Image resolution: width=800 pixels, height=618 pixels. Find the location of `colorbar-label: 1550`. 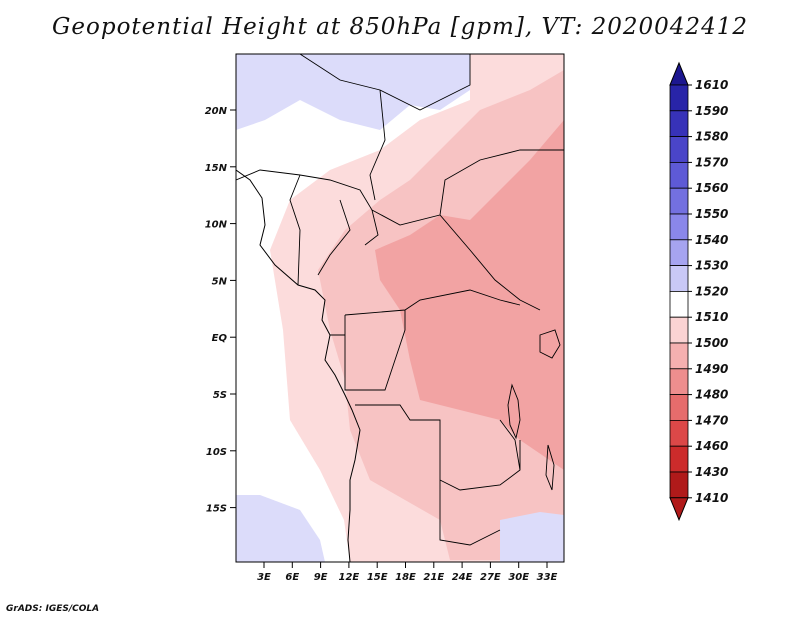

colorbar-label: 1550 is located at coordinates (711, 214).